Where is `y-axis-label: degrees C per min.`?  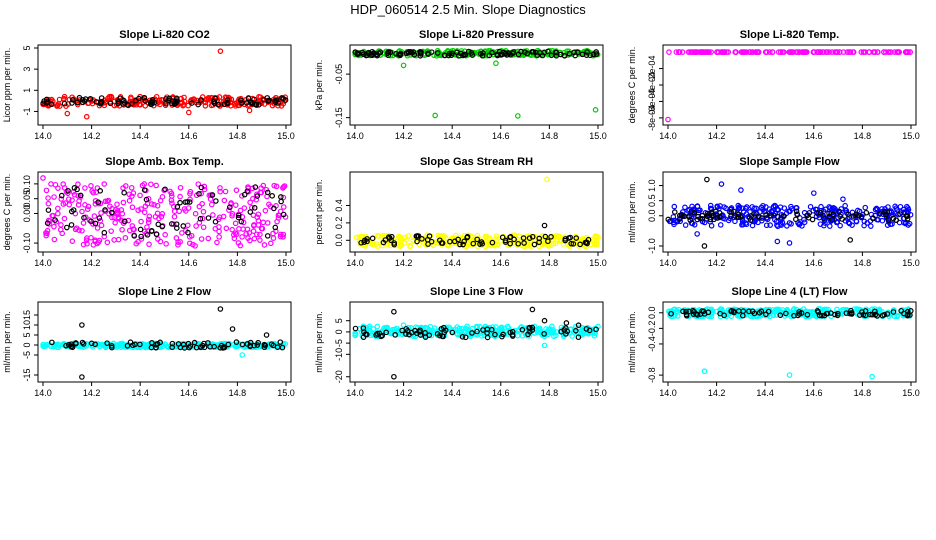
y-axis-label: degrees C per min. is located at coordinates (632, 85).